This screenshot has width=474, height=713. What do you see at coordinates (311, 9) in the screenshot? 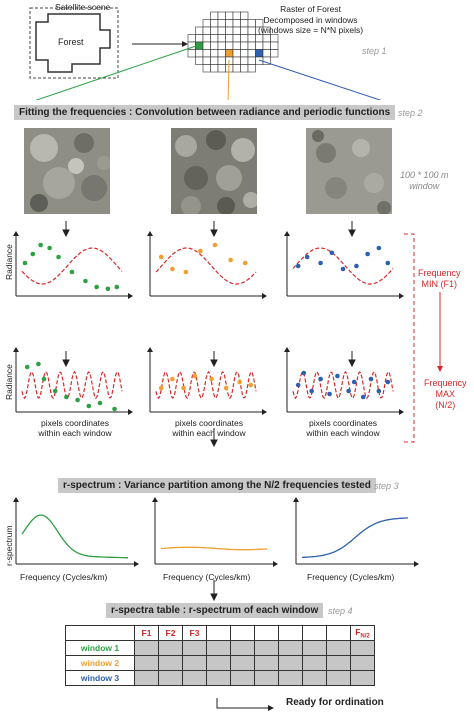
I see `raster-title-line-1: Raster of Forest` at bounding box center [311, 9].